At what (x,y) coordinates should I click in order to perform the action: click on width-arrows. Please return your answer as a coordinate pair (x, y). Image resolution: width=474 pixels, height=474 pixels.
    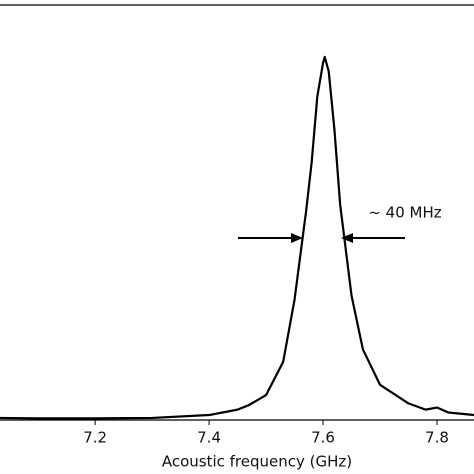
    Looking at the image, I should click on (321, 238).